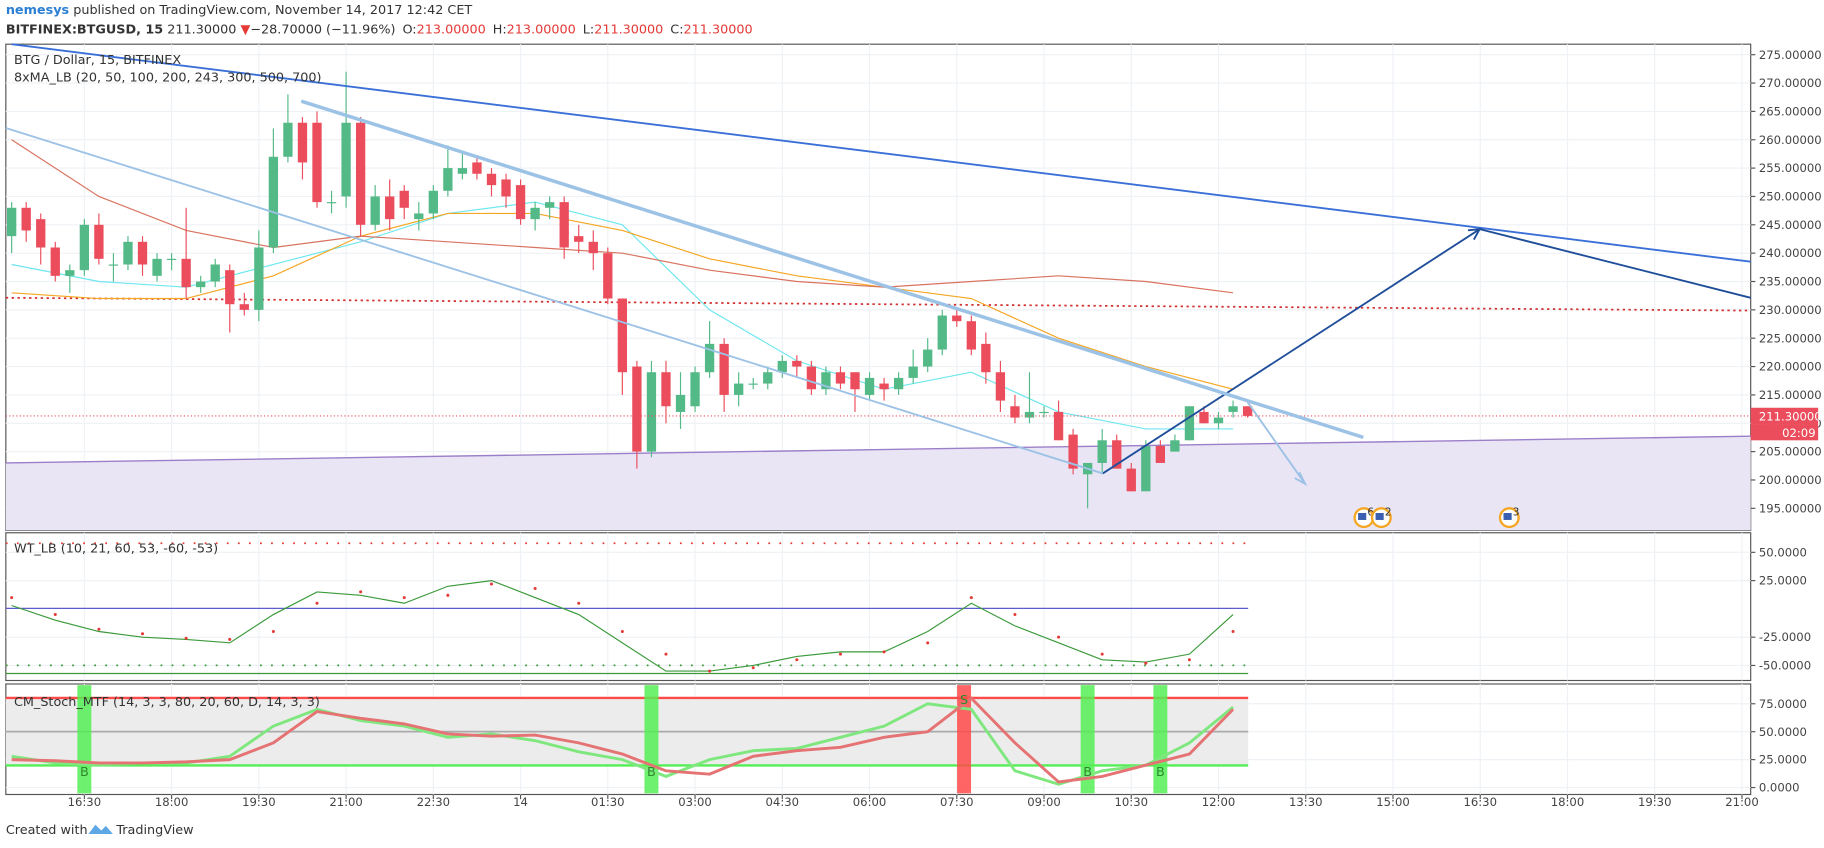 The image size is (1824, 848). What do you see at coordinates (588, 30) in the screenshot?
I see `ohlc-label: L:` at bounding box center [588, 30].